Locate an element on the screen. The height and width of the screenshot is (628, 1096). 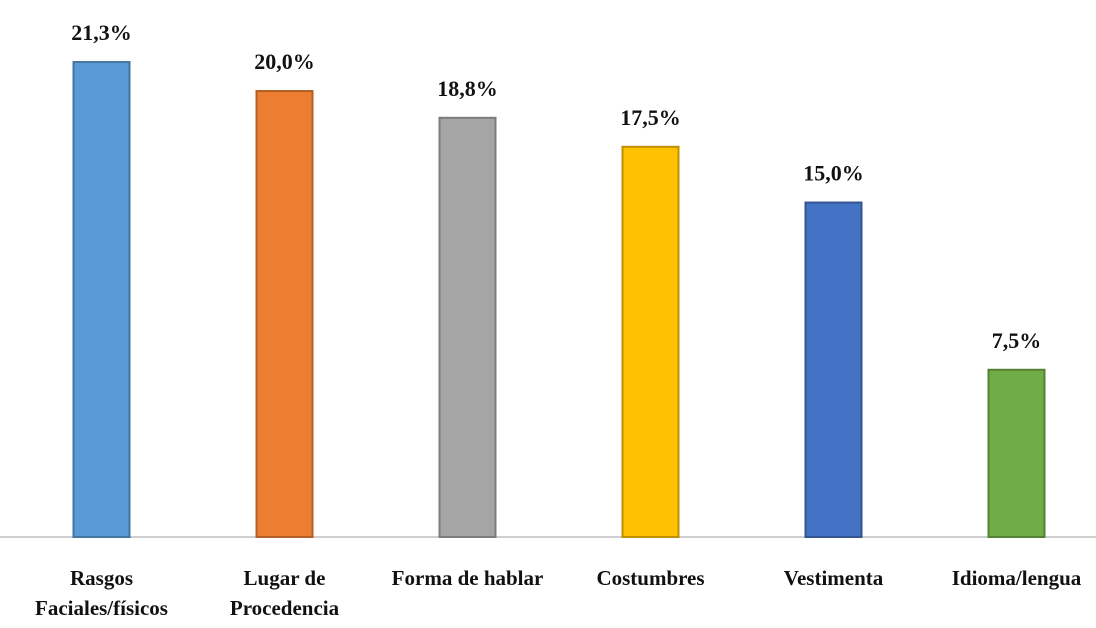
value-label: 21,3% is located at coordinates (101, 32).